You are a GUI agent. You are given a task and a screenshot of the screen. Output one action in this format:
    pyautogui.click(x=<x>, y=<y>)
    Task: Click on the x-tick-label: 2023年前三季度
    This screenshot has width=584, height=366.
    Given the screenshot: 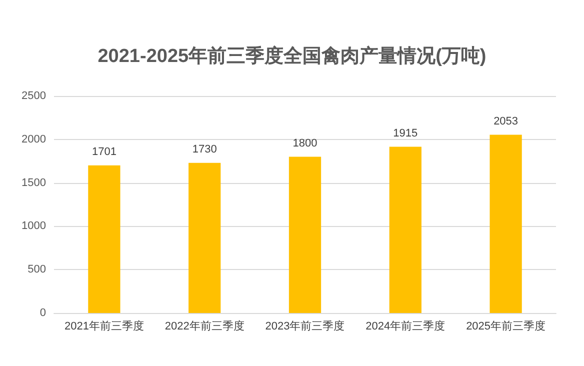 What is the action you would take?
    pyautogui.click(x=305, y=326)
    